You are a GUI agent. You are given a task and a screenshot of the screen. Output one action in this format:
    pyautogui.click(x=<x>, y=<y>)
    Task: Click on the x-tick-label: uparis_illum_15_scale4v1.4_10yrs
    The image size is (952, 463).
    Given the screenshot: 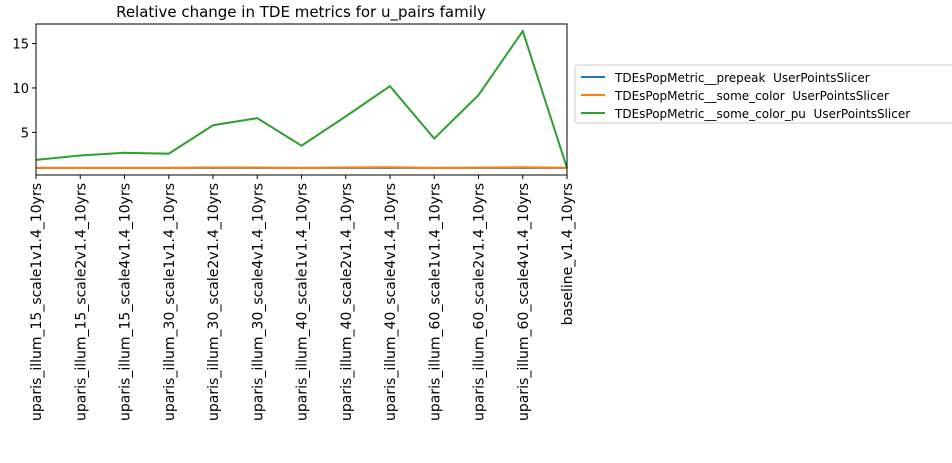 What is the action you would take?
    pyautogui.click(x=126, y=302)
    